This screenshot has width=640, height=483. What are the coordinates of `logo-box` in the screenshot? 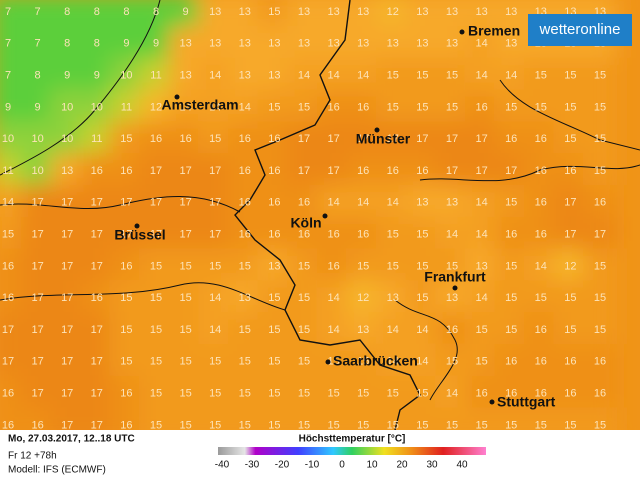 It's located at (580, 30).